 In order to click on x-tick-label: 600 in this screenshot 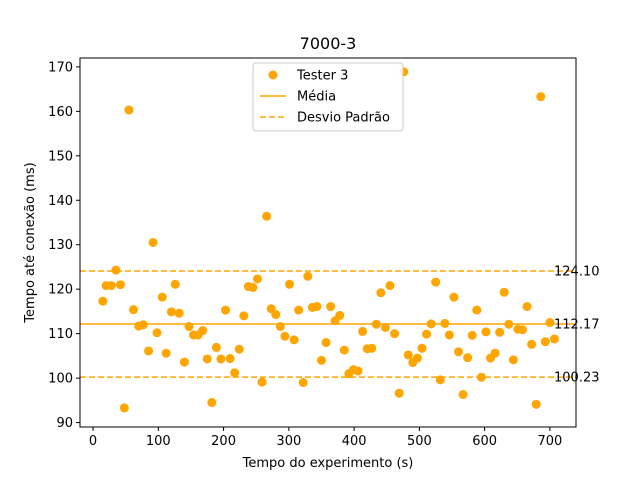, I will do `click(484, 441)`.